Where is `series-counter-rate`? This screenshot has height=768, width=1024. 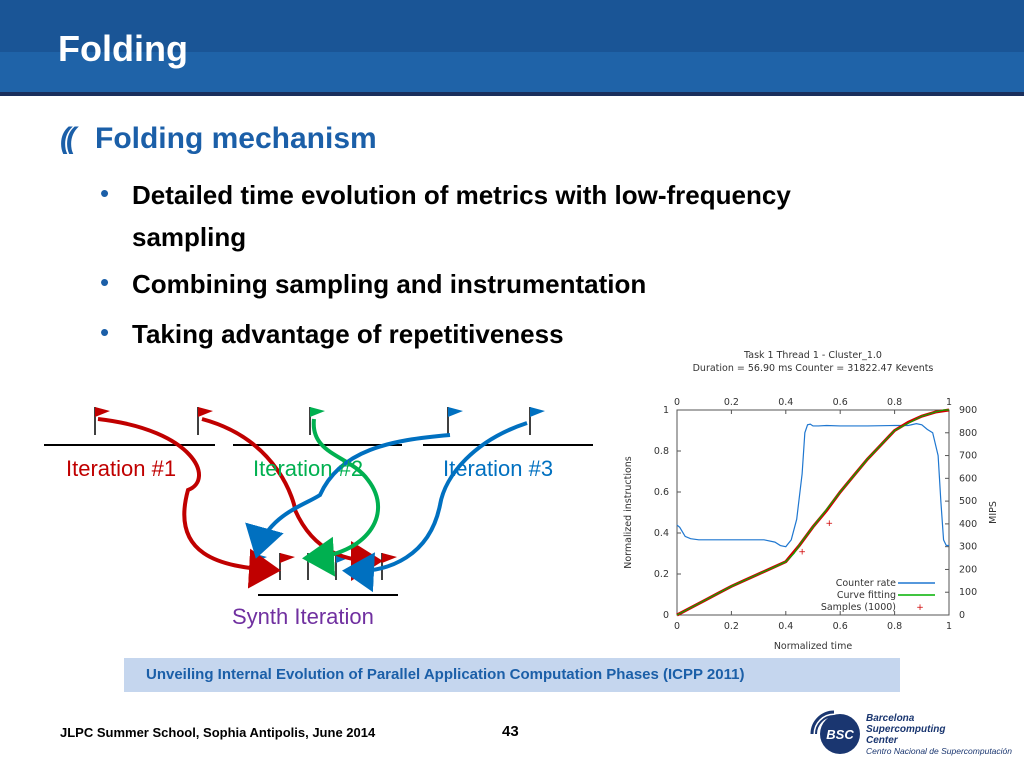
series-counter-rate is located at coordinates (812, 485).